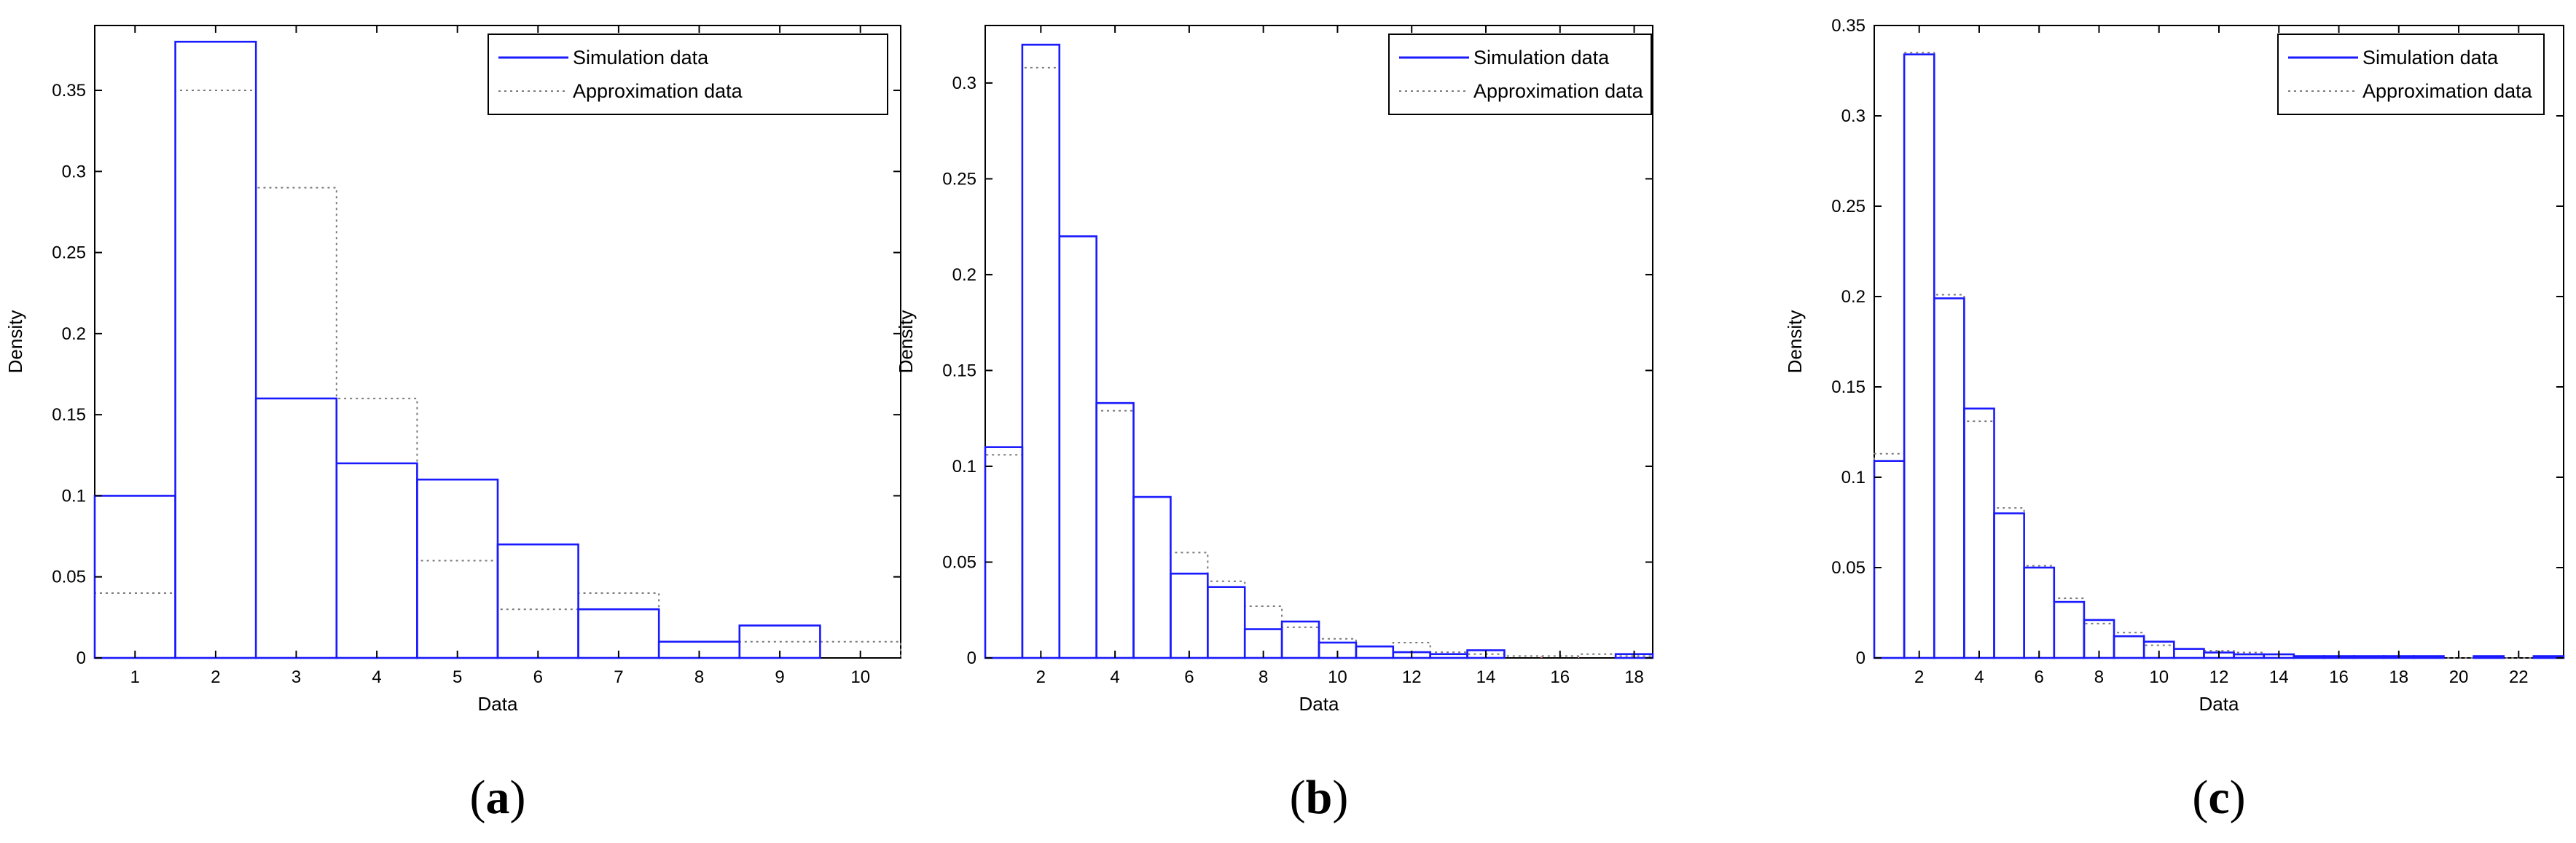 The height and width of the screenshot is (843, 2576). Describe the element at coordinates (135, 677) in the screenshot. I see `x-tick-label: 1` at that location.